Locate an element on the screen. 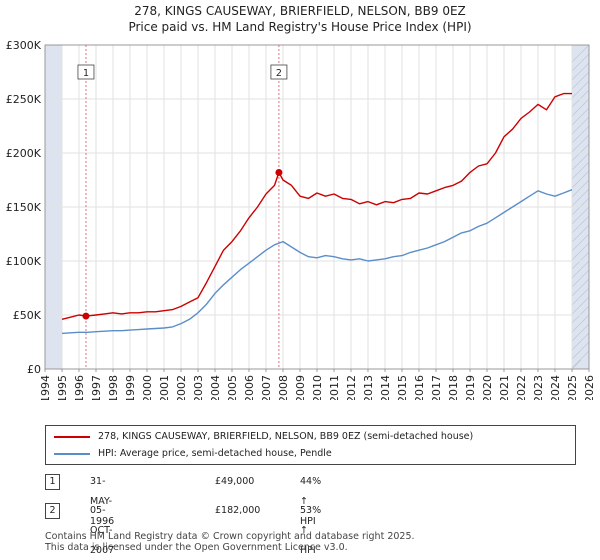 This screenshot has width=600, height=560. x-tick-label: 2026 is located at coordinates (589, 387).